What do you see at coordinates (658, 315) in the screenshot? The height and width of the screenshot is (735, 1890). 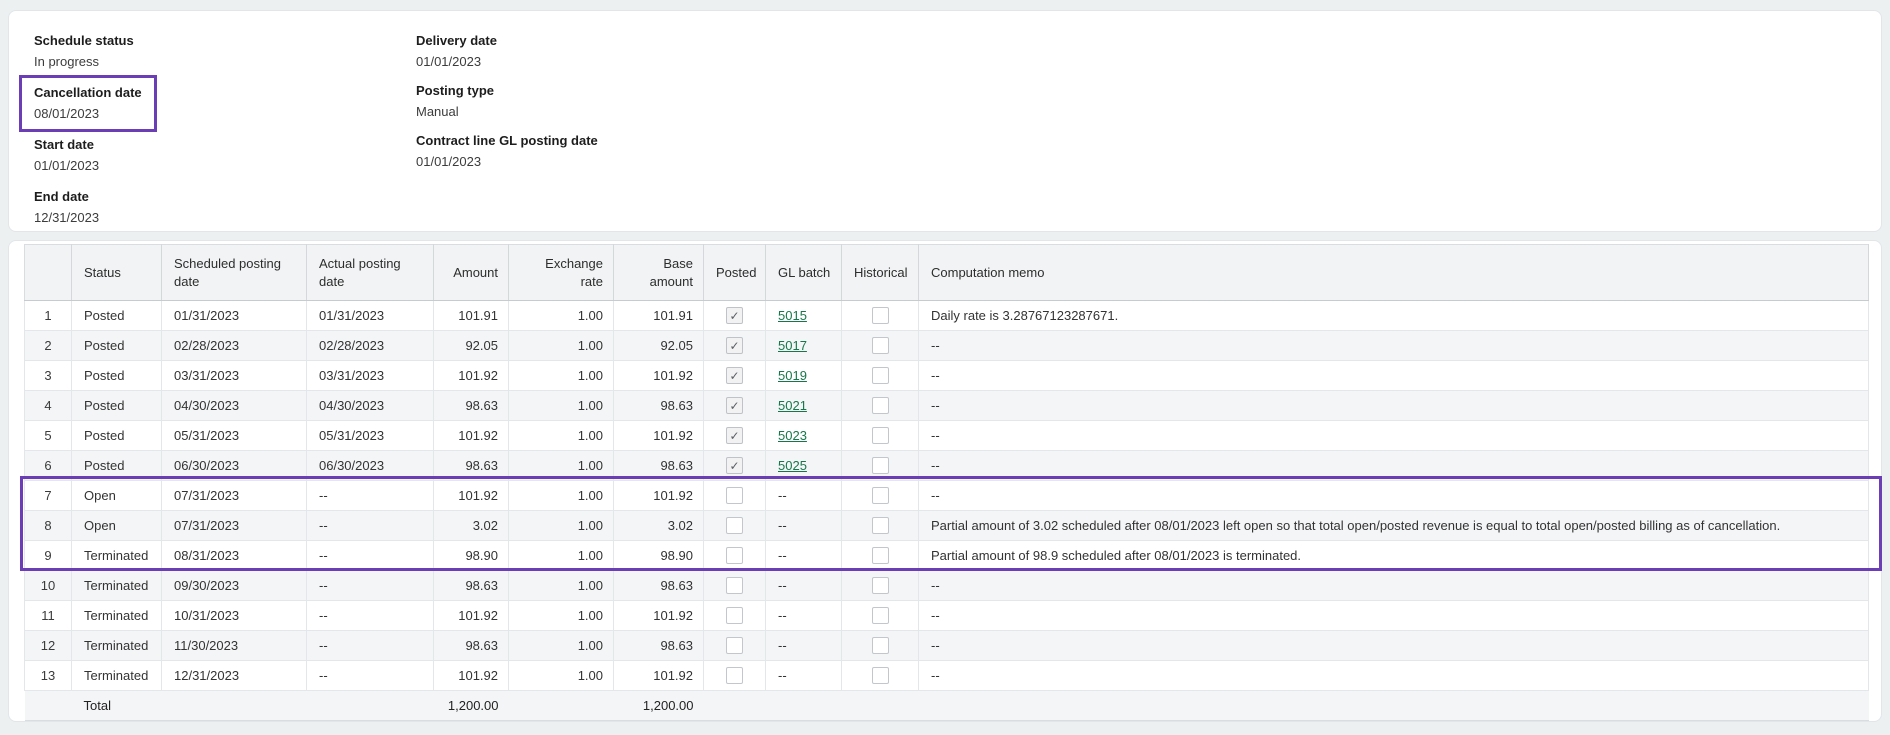 I see `row-base-amount: 101.91` at bounding box center [658, 315].